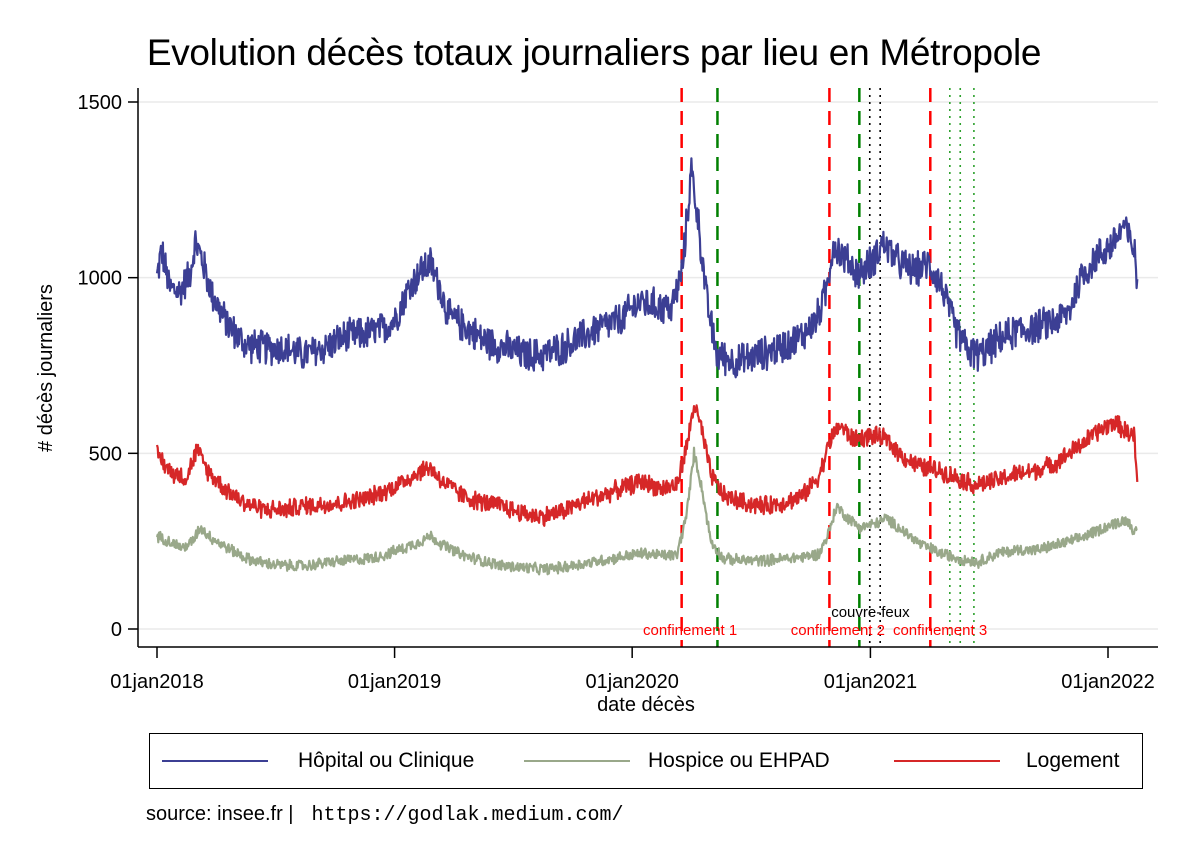  I want to click on legend-label: Logement, so click(1073, 760).